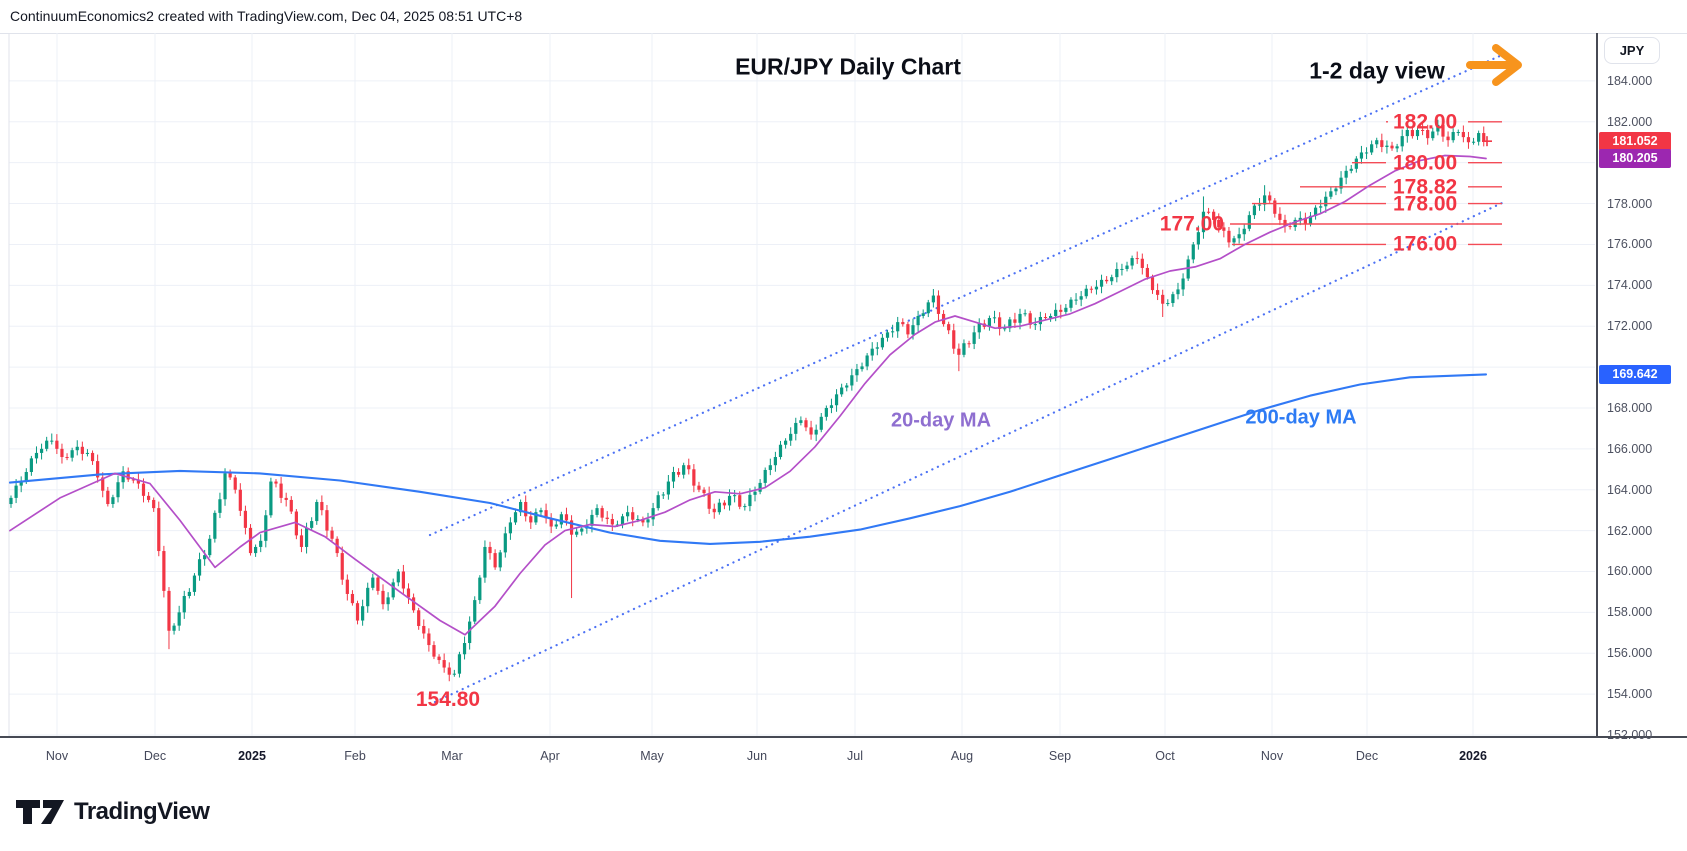 Image resolution: width=1687 pixels, height=851 pixels. What do you see at coordinates (1367, 756) in the screenshot?
I see `time-tick-label: Dec` at bounding box center [1367, 756].